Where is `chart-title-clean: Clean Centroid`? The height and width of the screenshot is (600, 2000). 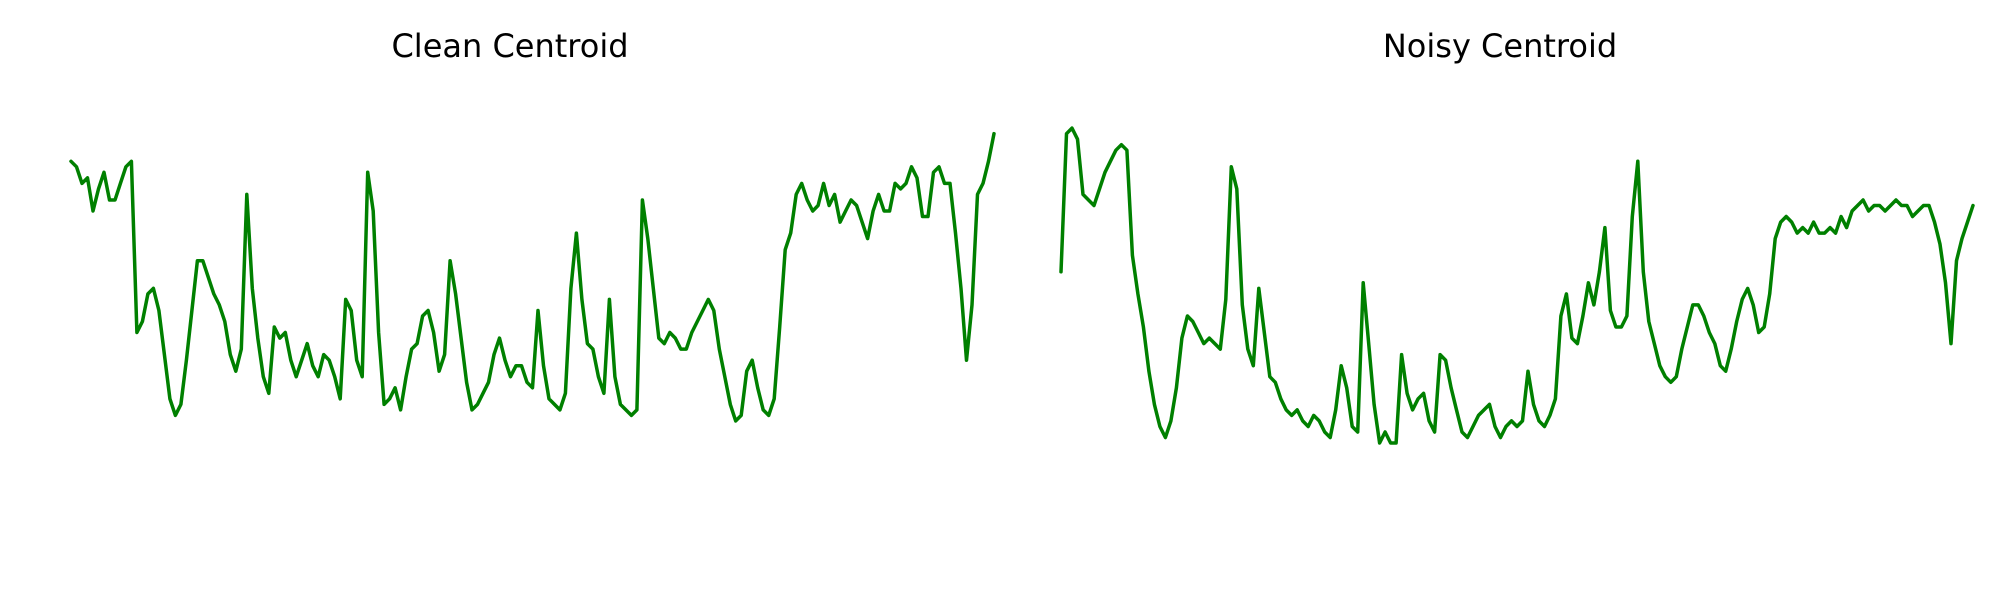 chart-title-clean: Clean Centroid is located at coordinates (509, 46).